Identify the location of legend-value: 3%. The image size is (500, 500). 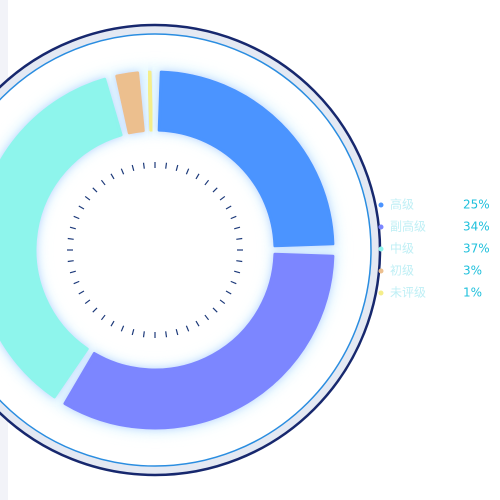
(472, 271).